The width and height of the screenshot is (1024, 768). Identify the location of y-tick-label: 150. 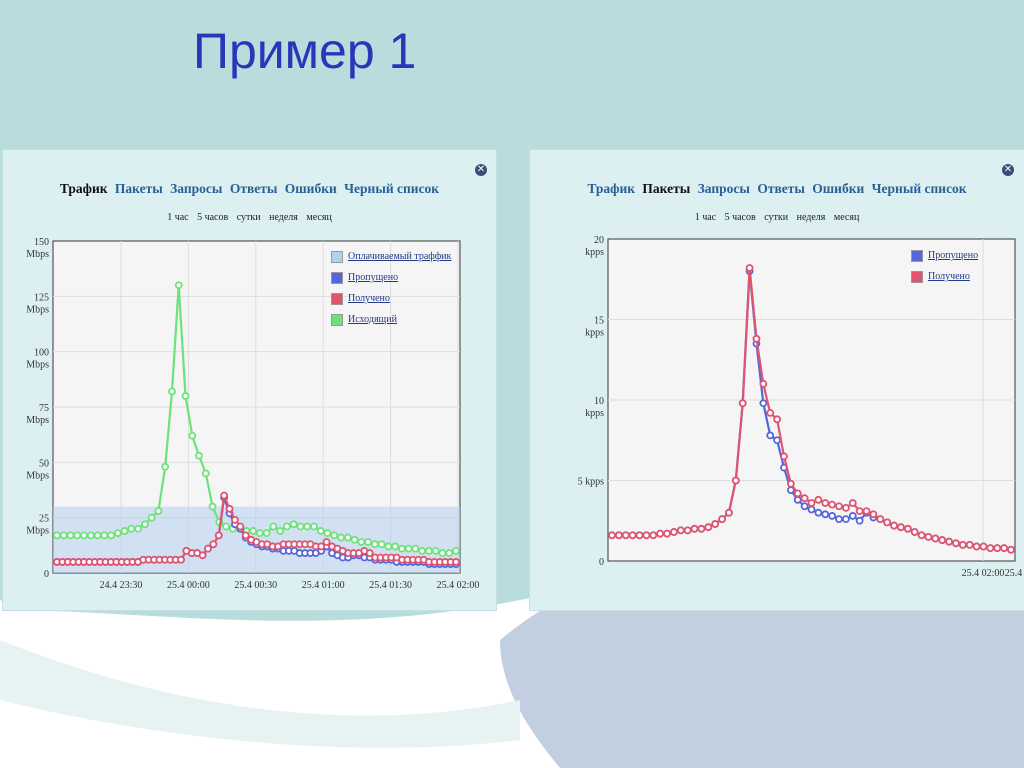
(41, 242).